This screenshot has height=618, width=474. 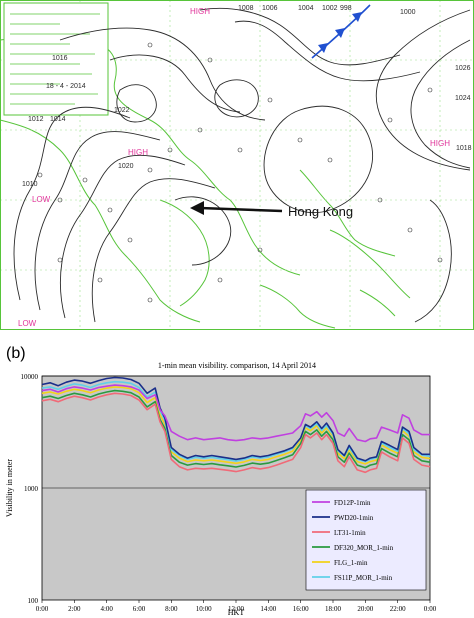 What do you see at coordinates (352, 503) in the screenshot?
I see `legend-label: FD12P-1min` at bounding box center [352, 503].